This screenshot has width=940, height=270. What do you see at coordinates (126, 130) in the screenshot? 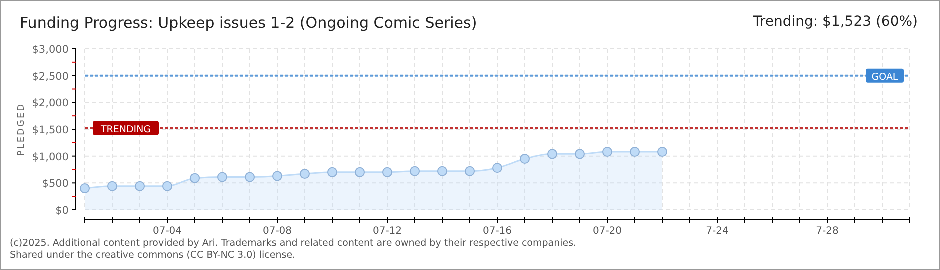
I see `ref-line-label: TRENDING` at bounding box center [126, 130].